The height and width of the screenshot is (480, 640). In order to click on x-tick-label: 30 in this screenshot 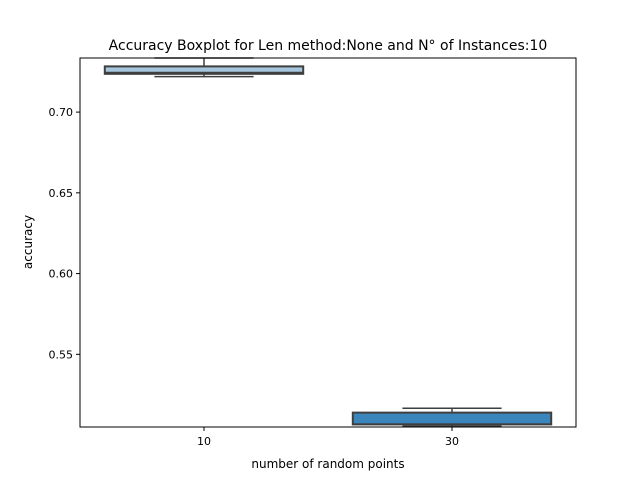, I will do `click(452, 441)`.